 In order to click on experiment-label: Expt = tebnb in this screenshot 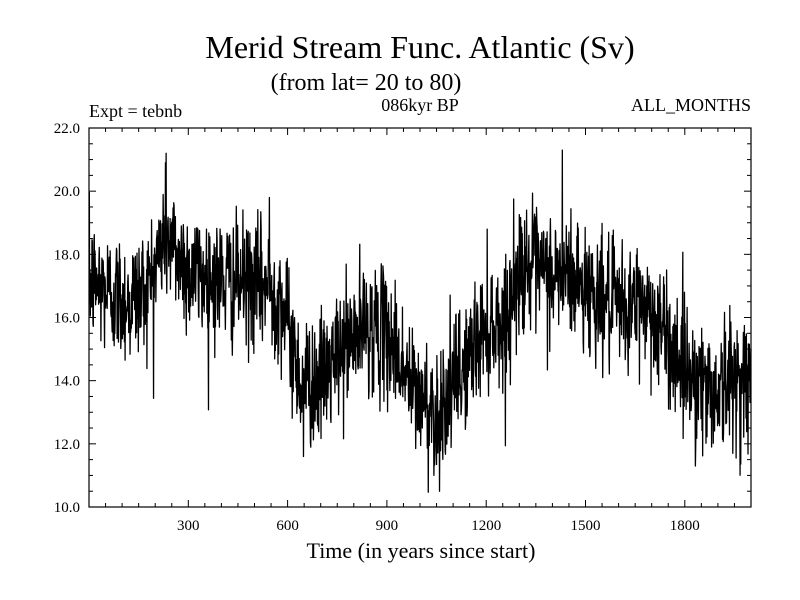, I will do `click(135, 111)`.